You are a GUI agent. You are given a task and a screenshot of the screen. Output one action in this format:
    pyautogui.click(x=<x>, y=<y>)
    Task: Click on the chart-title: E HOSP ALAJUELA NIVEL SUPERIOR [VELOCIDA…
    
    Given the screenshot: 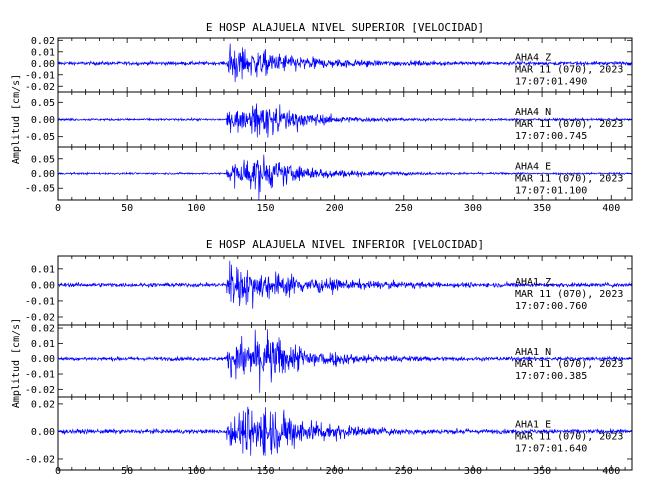 What is the action you would take?
    pyautogui.click(x=345, y=27)
    